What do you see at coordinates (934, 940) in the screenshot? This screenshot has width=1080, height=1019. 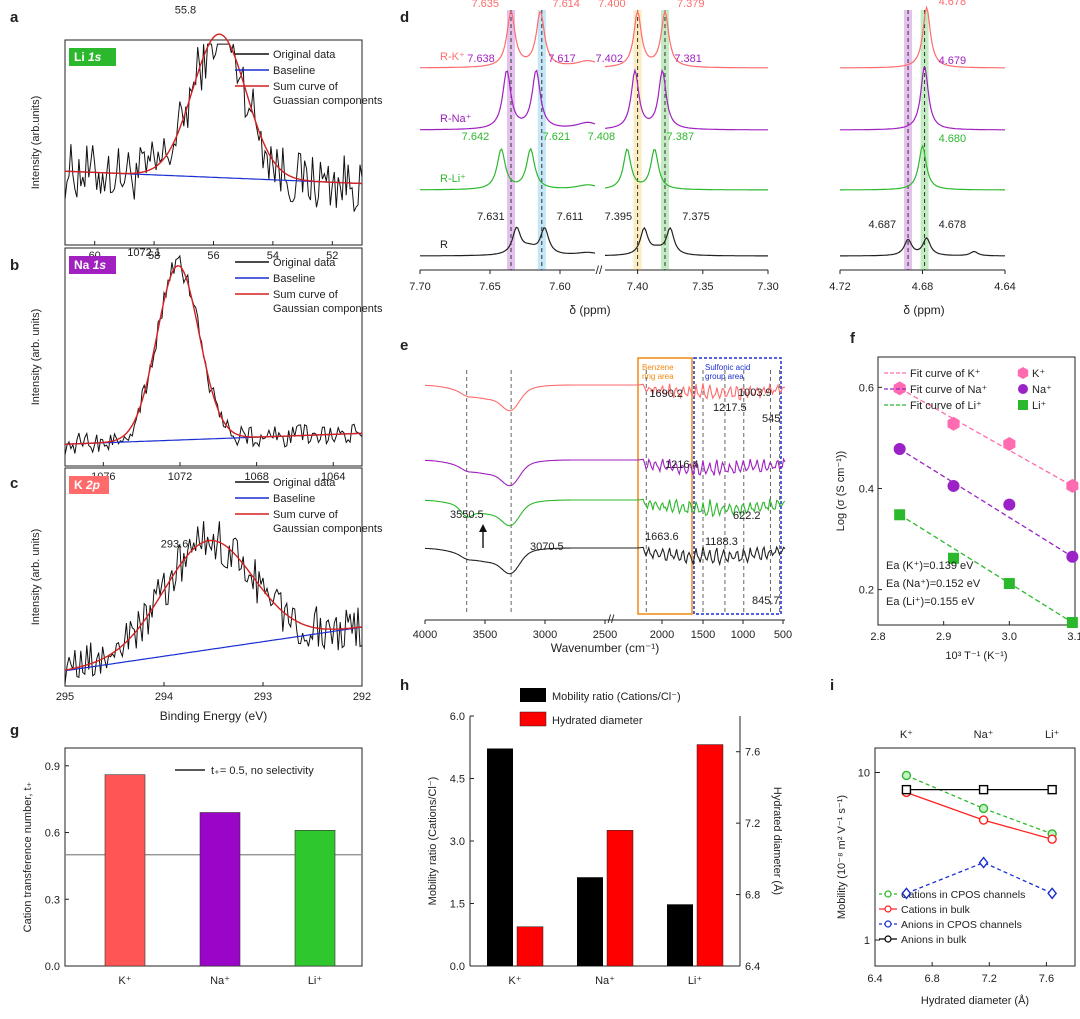 I see `panel-i-legend-label: Anions in bulk` at bounding box center [934, 940].